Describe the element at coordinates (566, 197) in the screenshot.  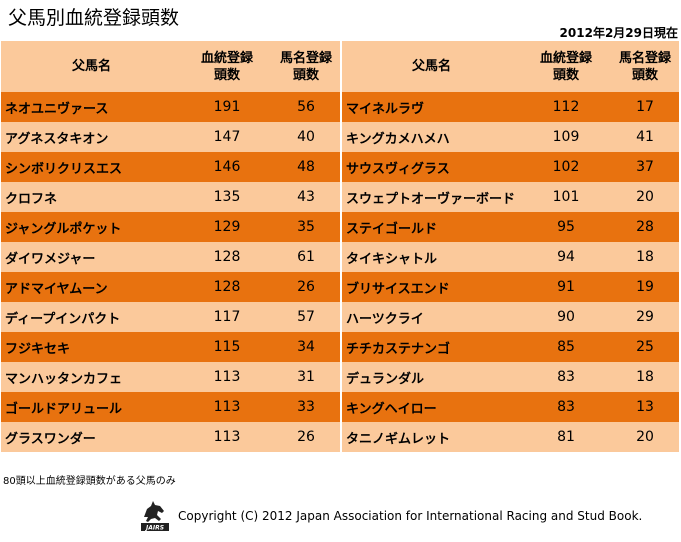
I see `registered-count-cell: 101` at that location.